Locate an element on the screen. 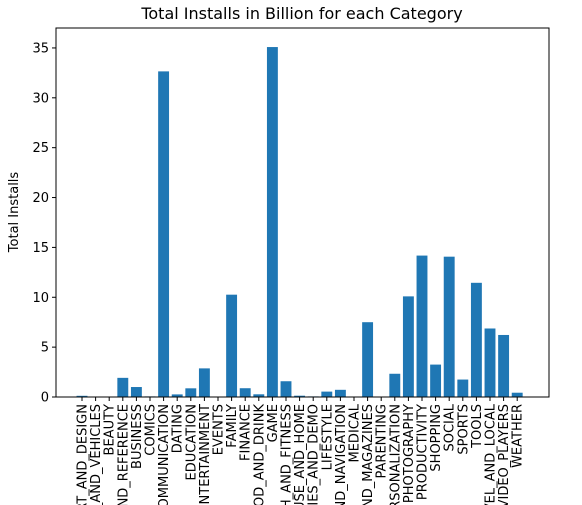 This screenshot has width=582, height=505. y-tick-label: 35 is located at coordinates (40, 48).